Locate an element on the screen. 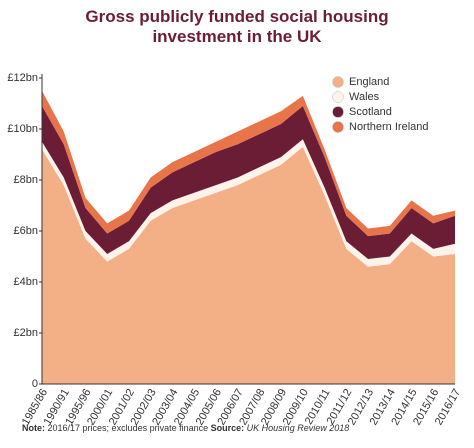 The height and width of the screenshot is (448, 474). y-tick-label: £8bn is located at coordinates (26, 180).